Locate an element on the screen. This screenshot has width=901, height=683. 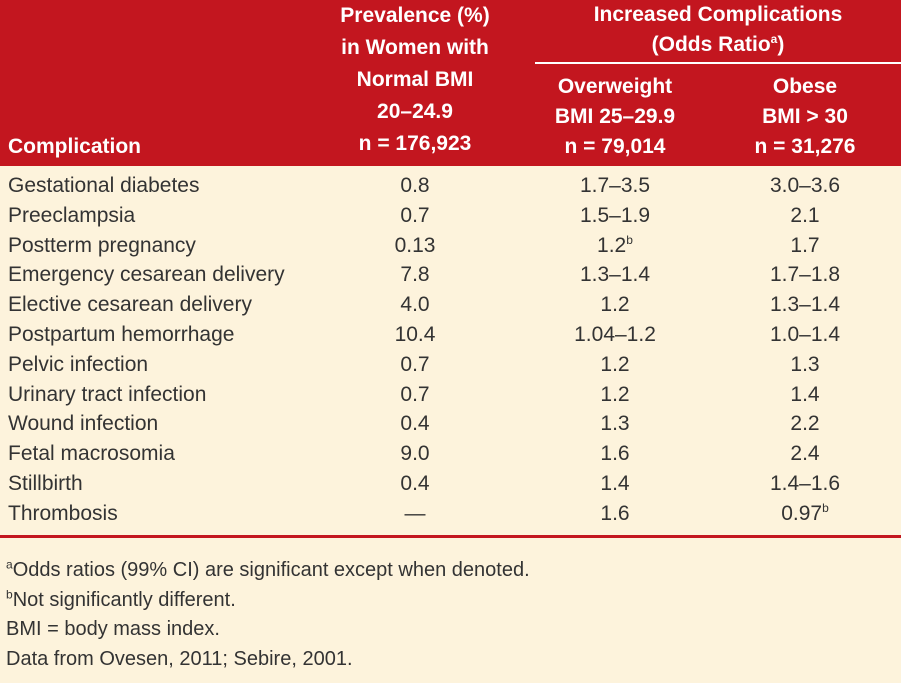
cell-overweight: 1.3 is located at coordinates (615, 424).